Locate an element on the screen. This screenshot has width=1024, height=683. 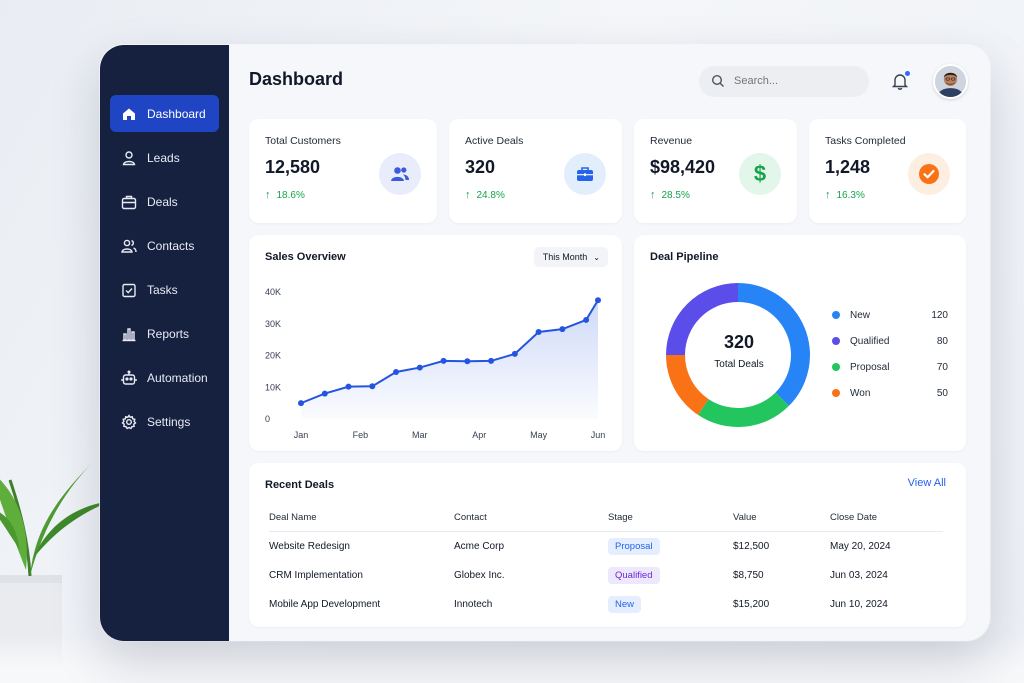
user-icon is located at coordinates (129, 158).